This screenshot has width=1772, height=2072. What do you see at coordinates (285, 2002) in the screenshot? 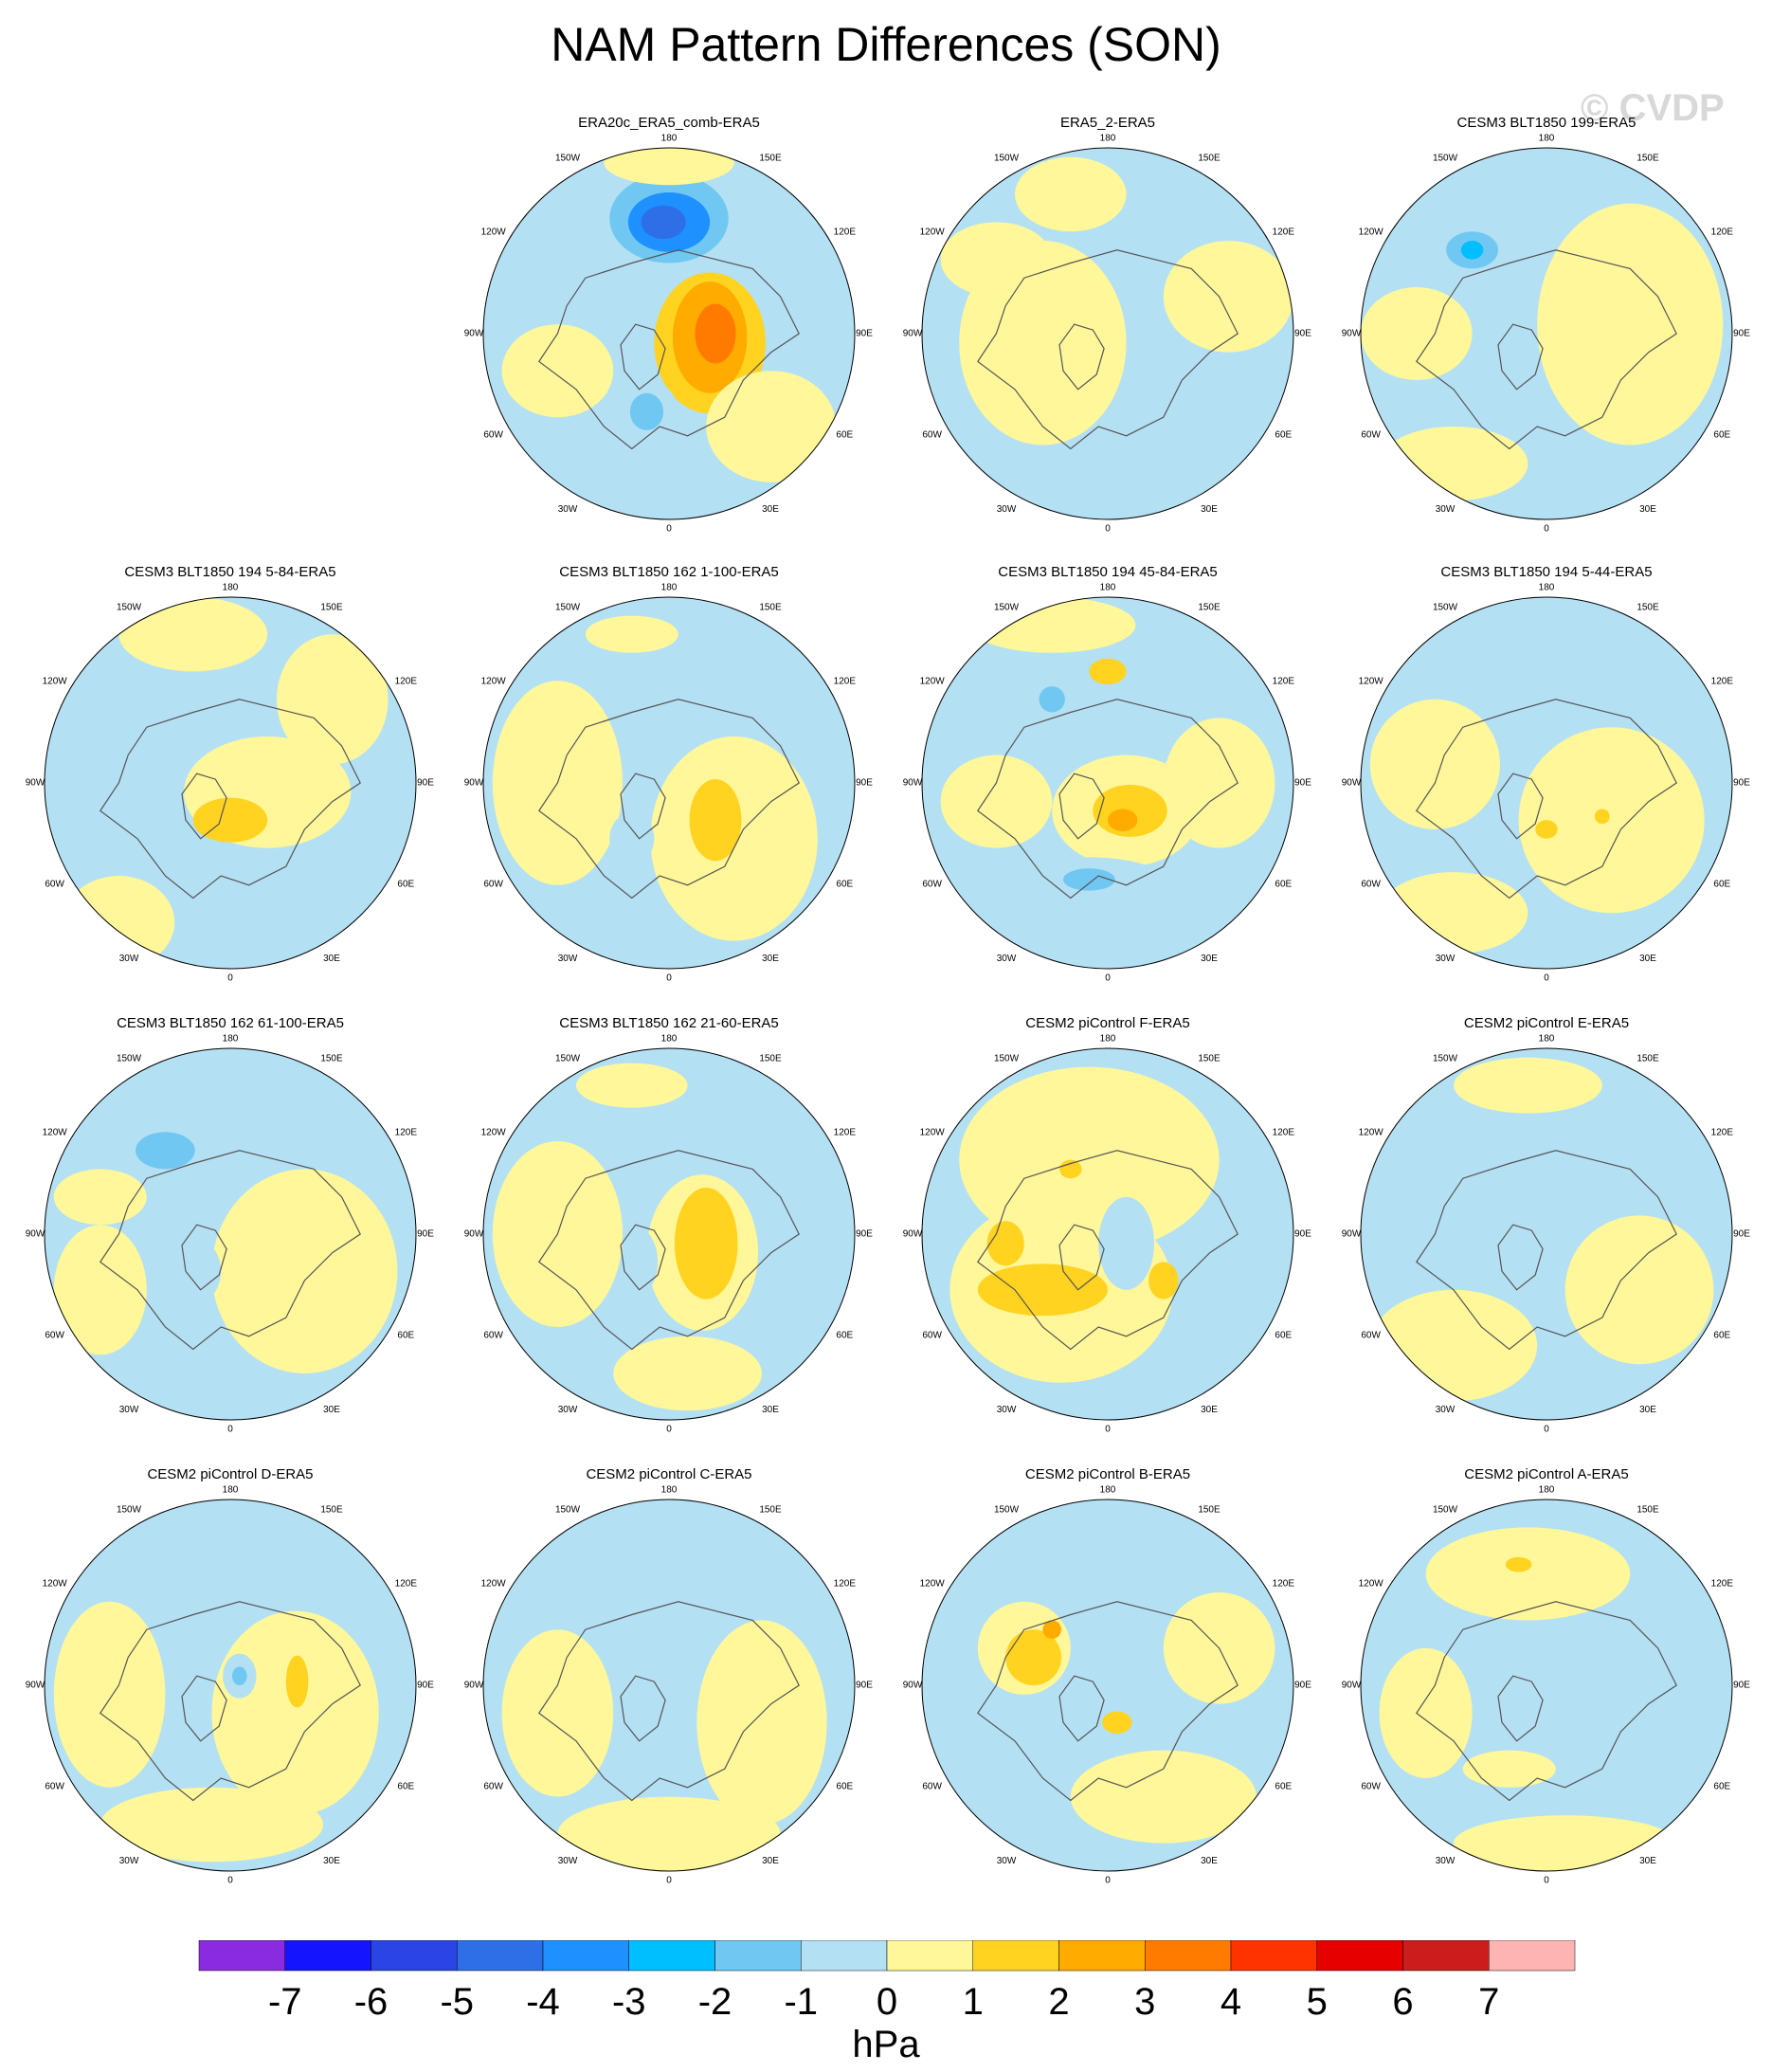
I see `colorbar-tick-label: -7` at bounding box center [285, 2002].